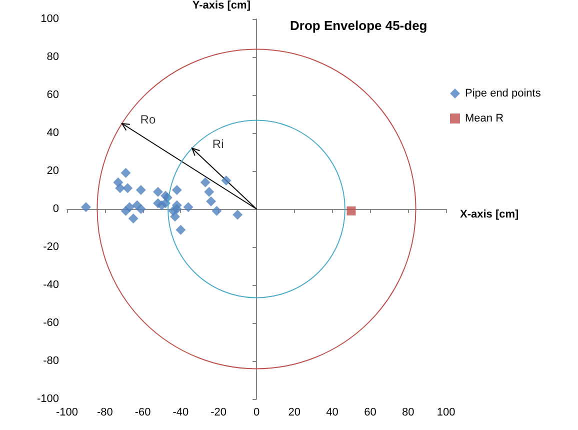 The image size is (578, 430). What do you see at coordinates (490, 214) in the screenshot?
I see `x-axis-title: X-axis [cm]` at bounding box center [490, 214].